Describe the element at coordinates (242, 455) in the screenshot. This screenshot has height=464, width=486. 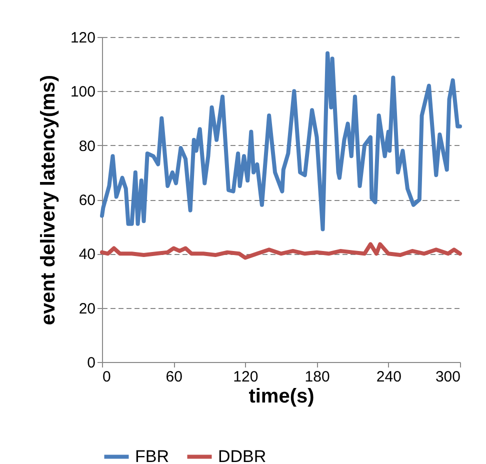
I see `legend-label: DDBR` at that location.